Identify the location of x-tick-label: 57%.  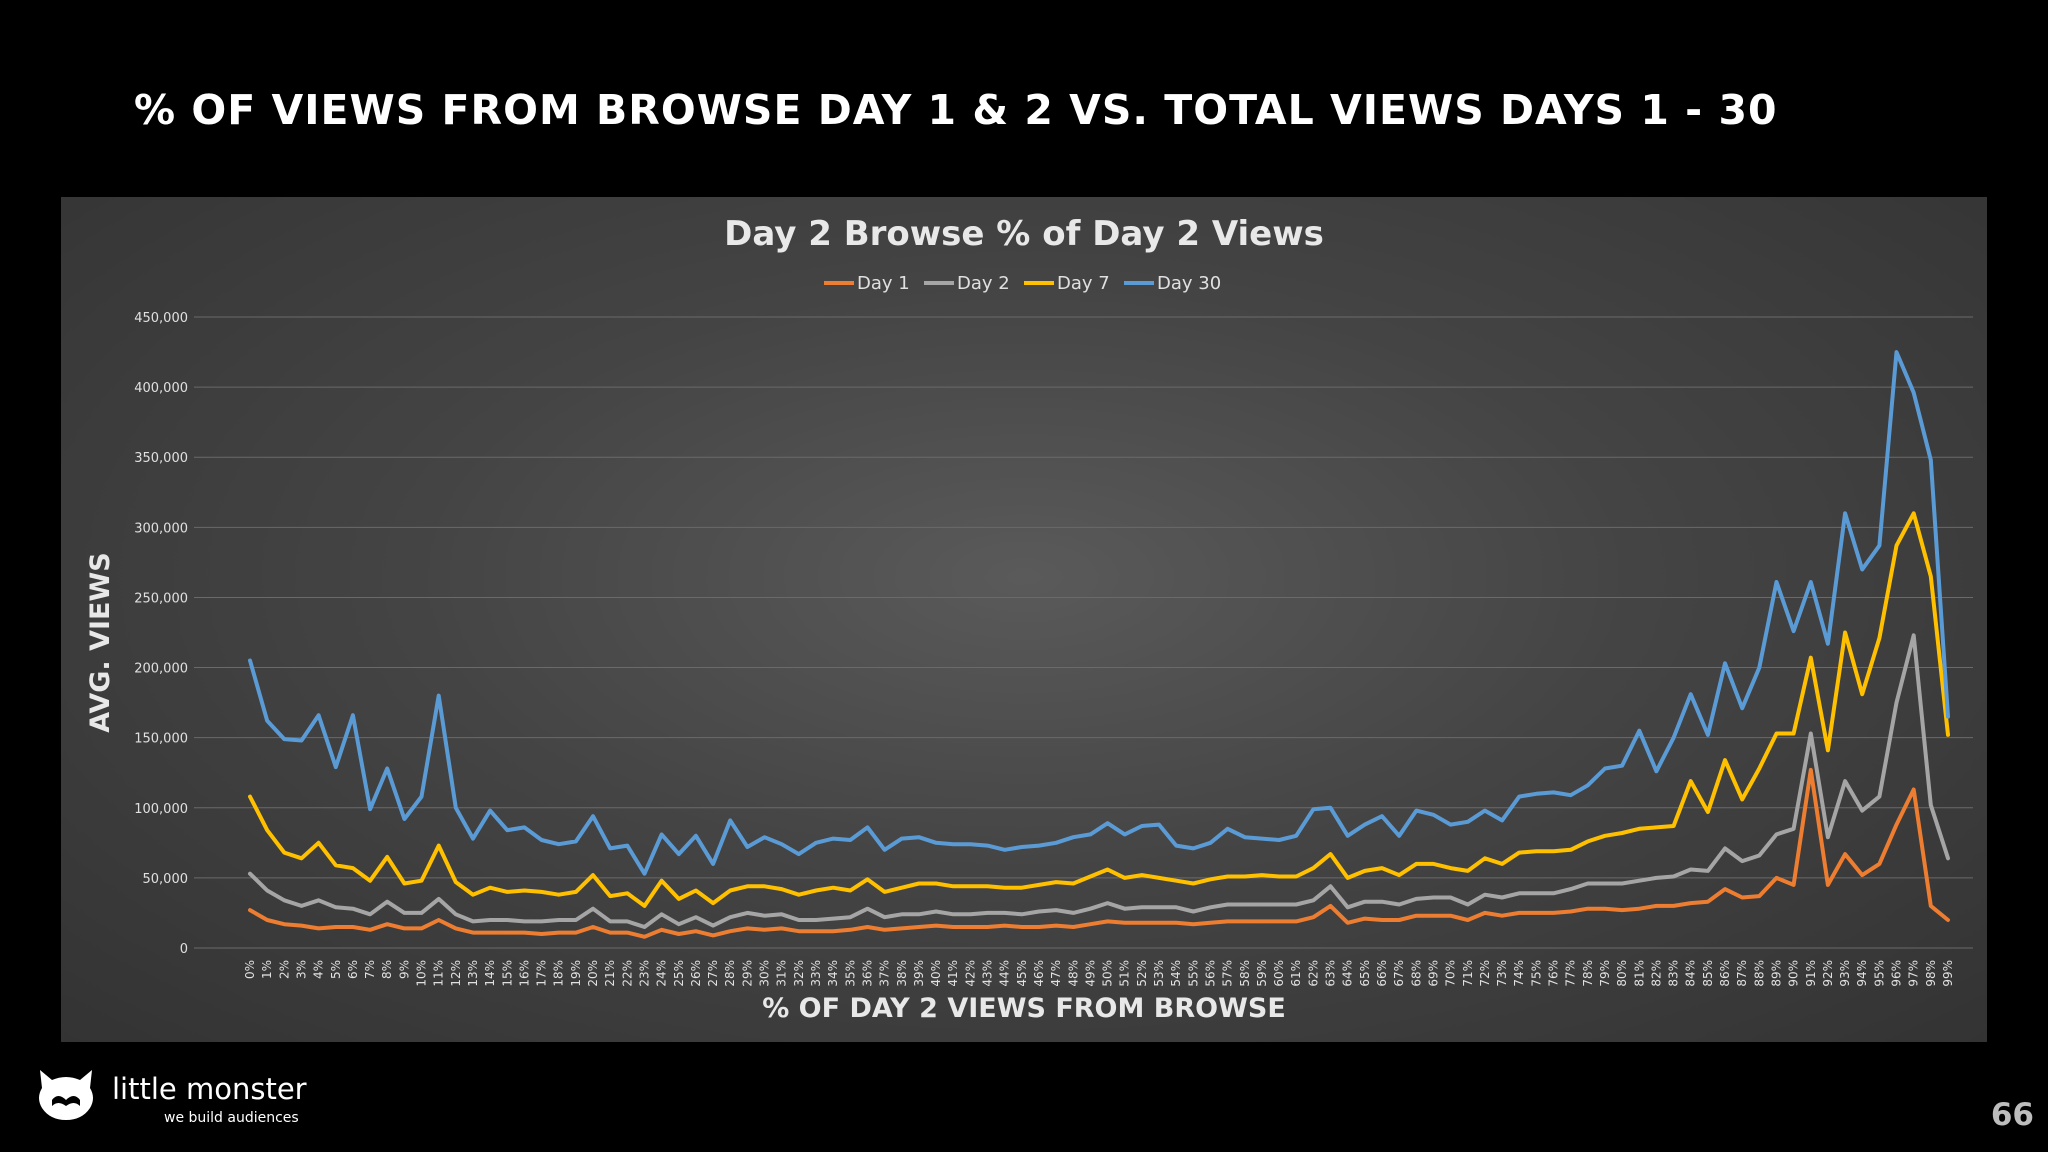
(1228, 973).